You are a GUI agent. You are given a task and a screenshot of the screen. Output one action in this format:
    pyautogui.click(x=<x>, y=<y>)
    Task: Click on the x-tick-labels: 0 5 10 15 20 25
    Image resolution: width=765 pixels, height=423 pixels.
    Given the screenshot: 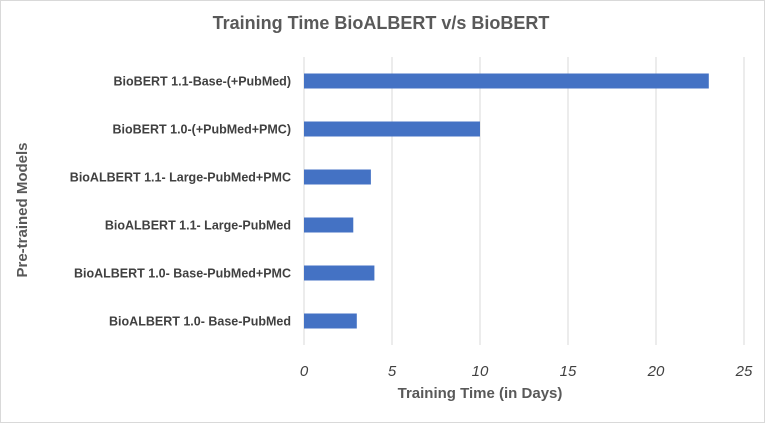 What is the action you would take?
    pyautogui.click(x=526, y=371)
    